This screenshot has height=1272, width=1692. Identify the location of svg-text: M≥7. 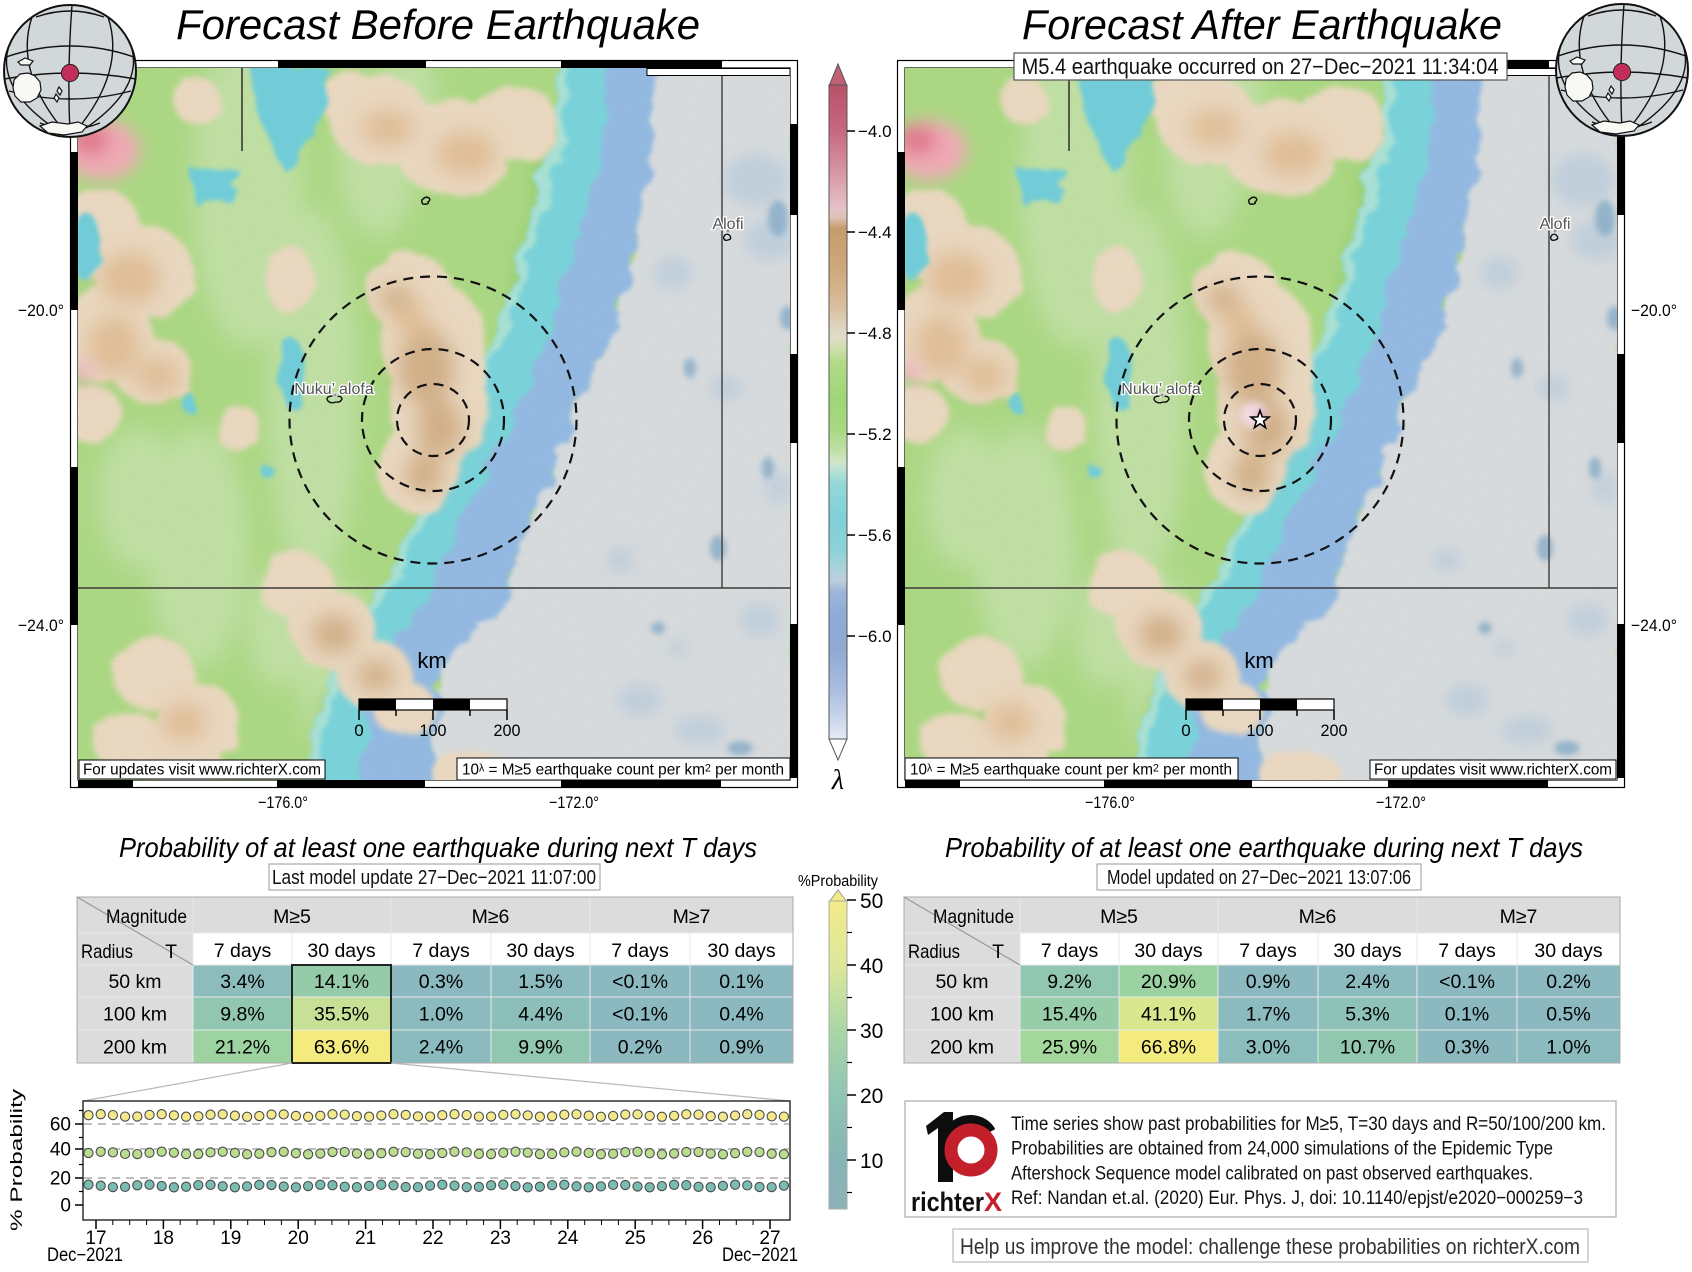
(1519, 917).